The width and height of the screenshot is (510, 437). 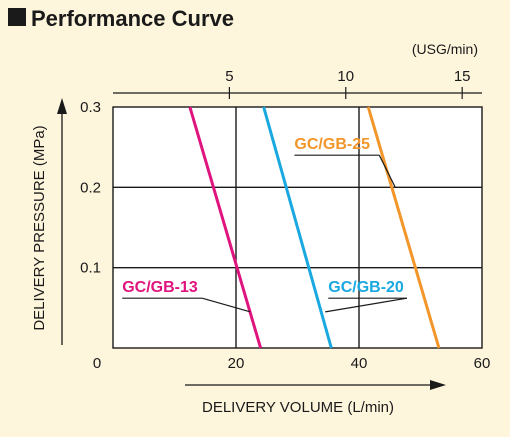 I want to click on secondary-x-tick-label: 10, so click(x=345, y=76).